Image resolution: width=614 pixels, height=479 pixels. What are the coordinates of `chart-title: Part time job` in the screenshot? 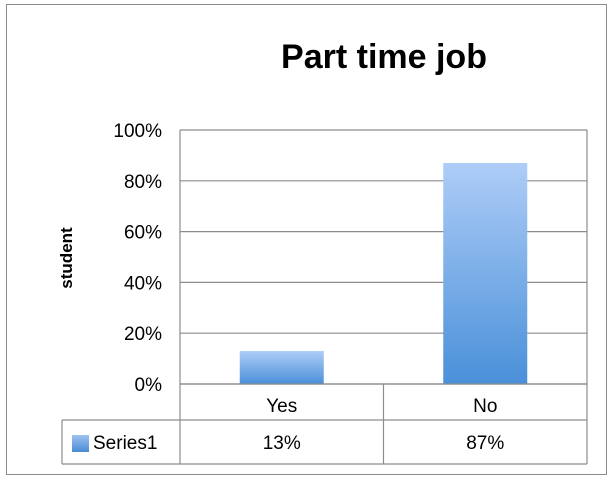 It's located at (384, 57).